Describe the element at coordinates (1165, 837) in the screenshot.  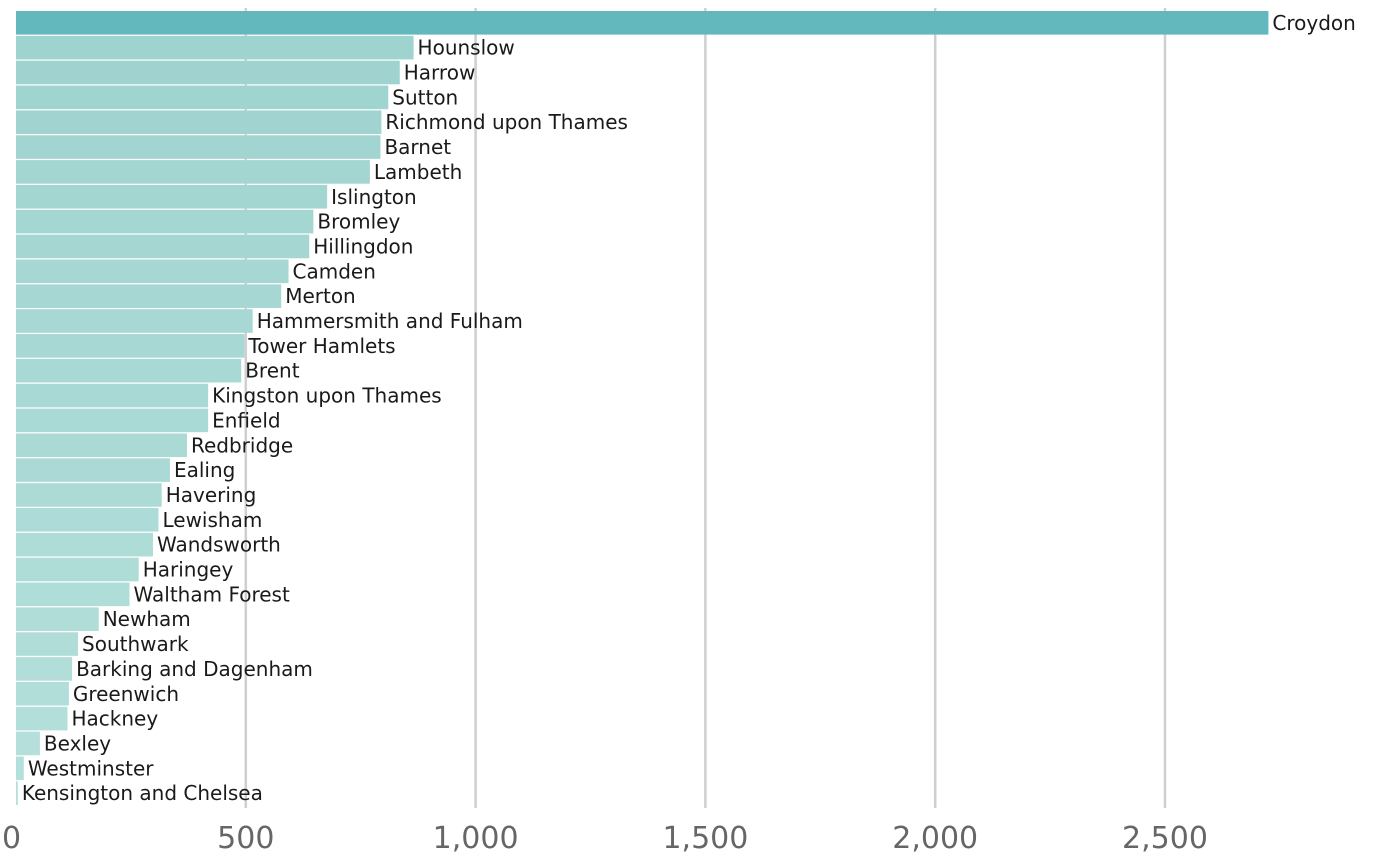
I see `x-tick-label: 2,500` at that location.